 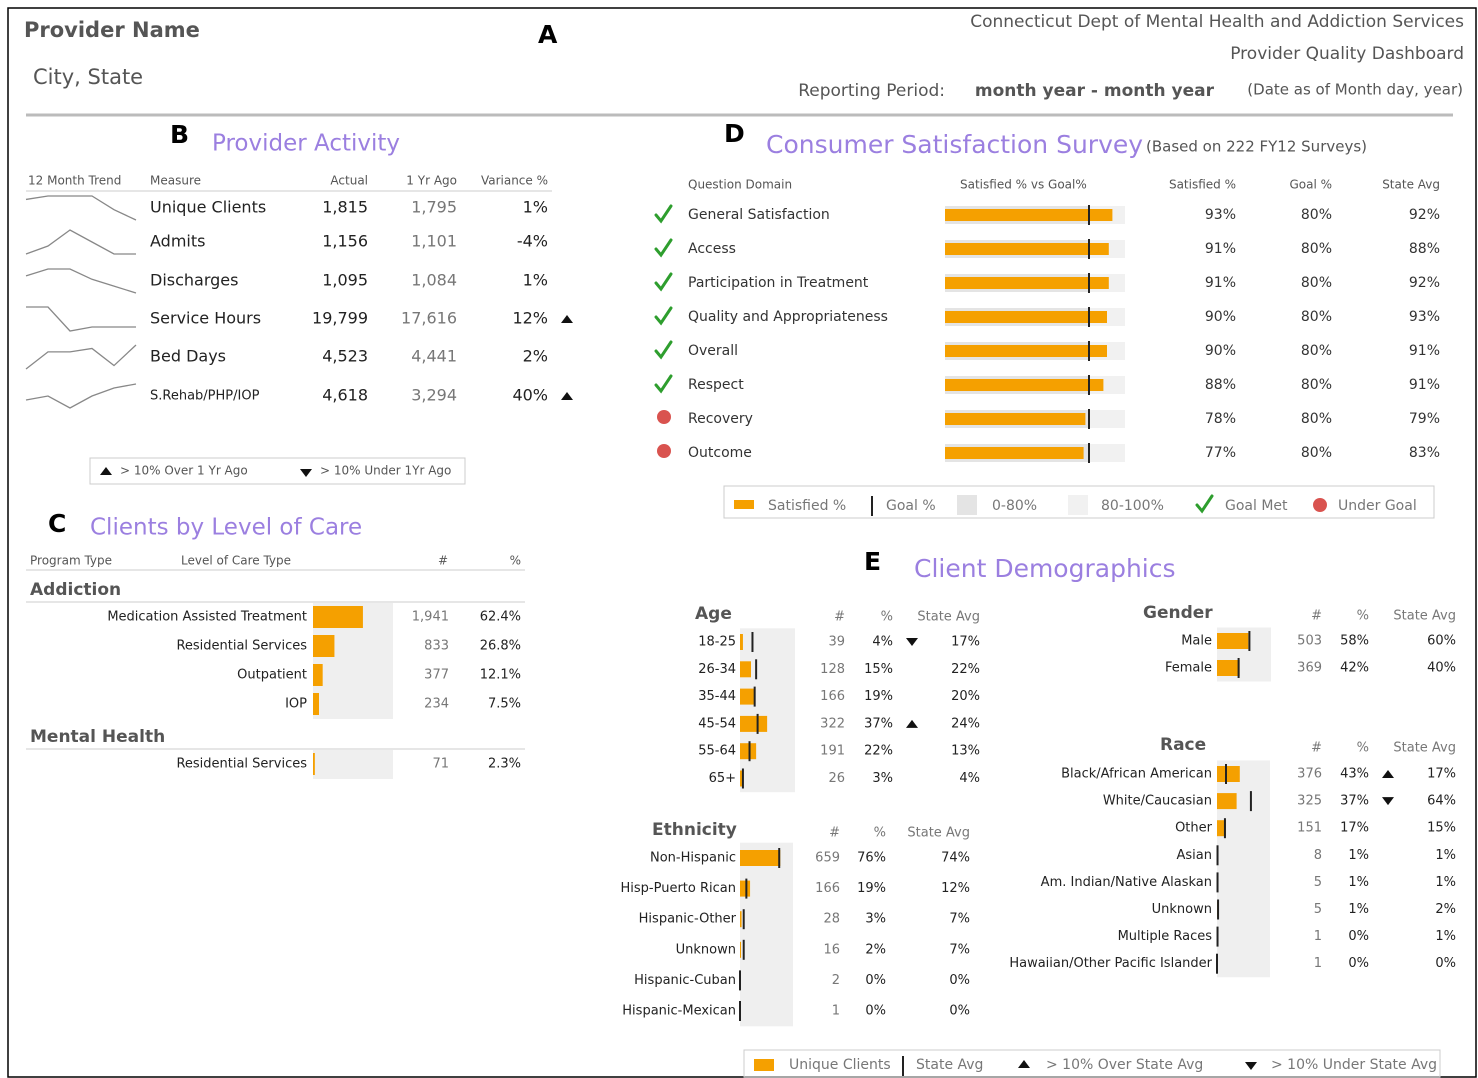 I want to click on measure: S.Rehab/PHP/IOP, so click(x=205, y=396).